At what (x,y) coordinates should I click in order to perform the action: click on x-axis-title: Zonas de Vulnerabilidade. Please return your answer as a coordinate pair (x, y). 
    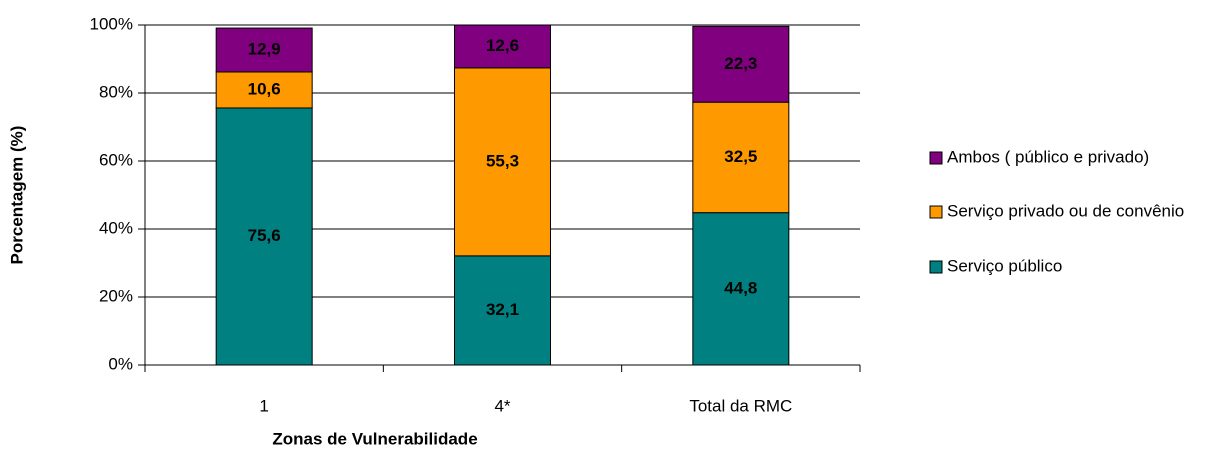
    Looking at the image, I should click on (374, 438).